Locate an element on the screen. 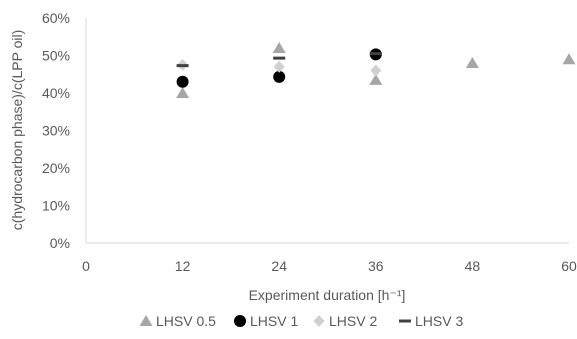  y-tick-label: 60% is located at coordinates (56, 18).